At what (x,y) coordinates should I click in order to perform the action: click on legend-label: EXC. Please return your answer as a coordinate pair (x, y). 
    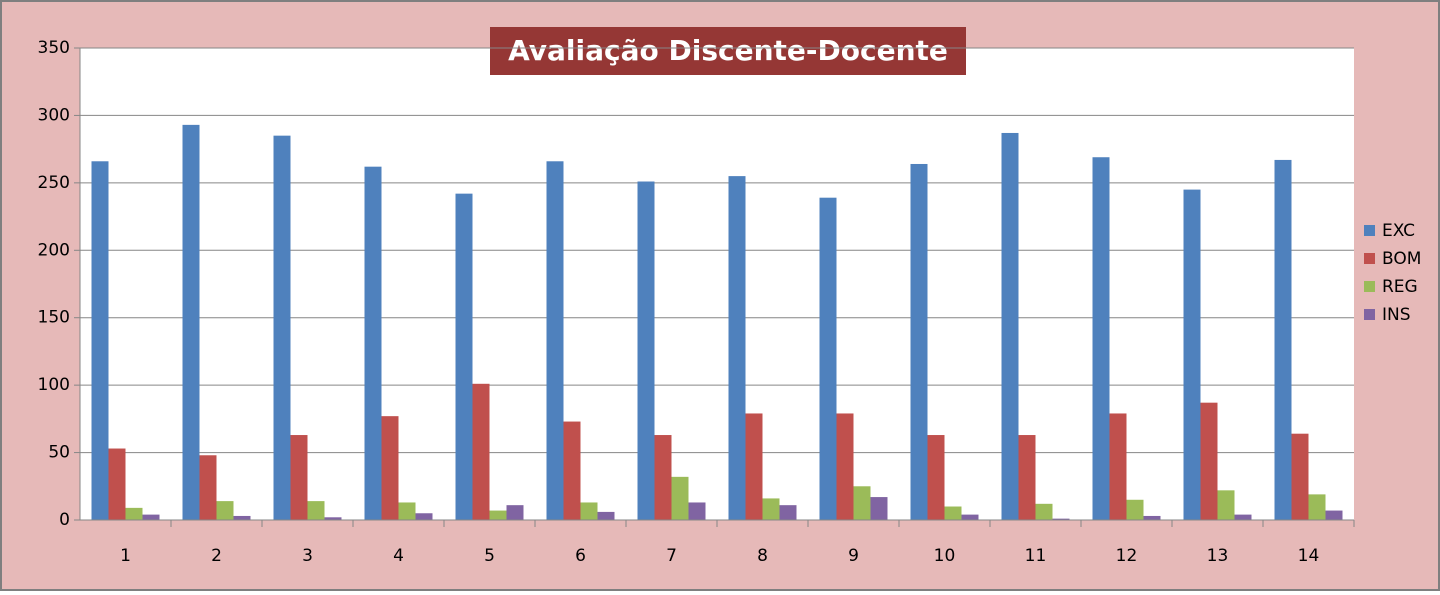
    Looking at the image, I should click on (1398, 231).